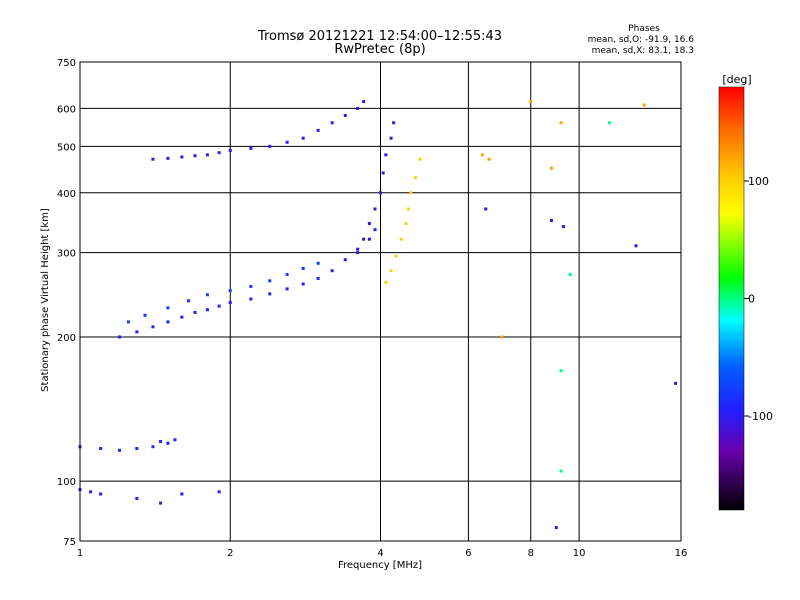 The image size is (800, 600). What do you see at coordinates (380, 565) in the screenshot?
I see `x-axis-label: Frequency [MHz]` at bounding box center [380, 565].